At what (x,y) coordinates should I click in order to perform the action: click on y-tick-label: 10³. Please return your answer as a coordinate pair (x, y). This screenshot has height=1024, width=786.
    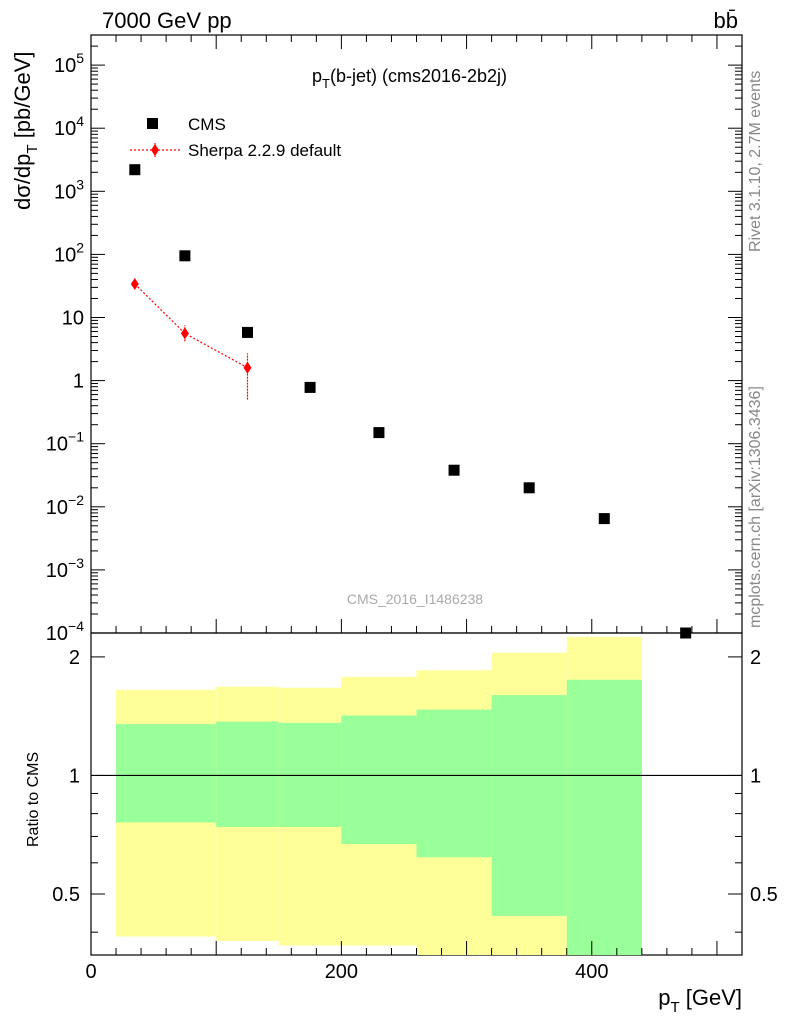
    Looking at the image, I should click on (69, 189).